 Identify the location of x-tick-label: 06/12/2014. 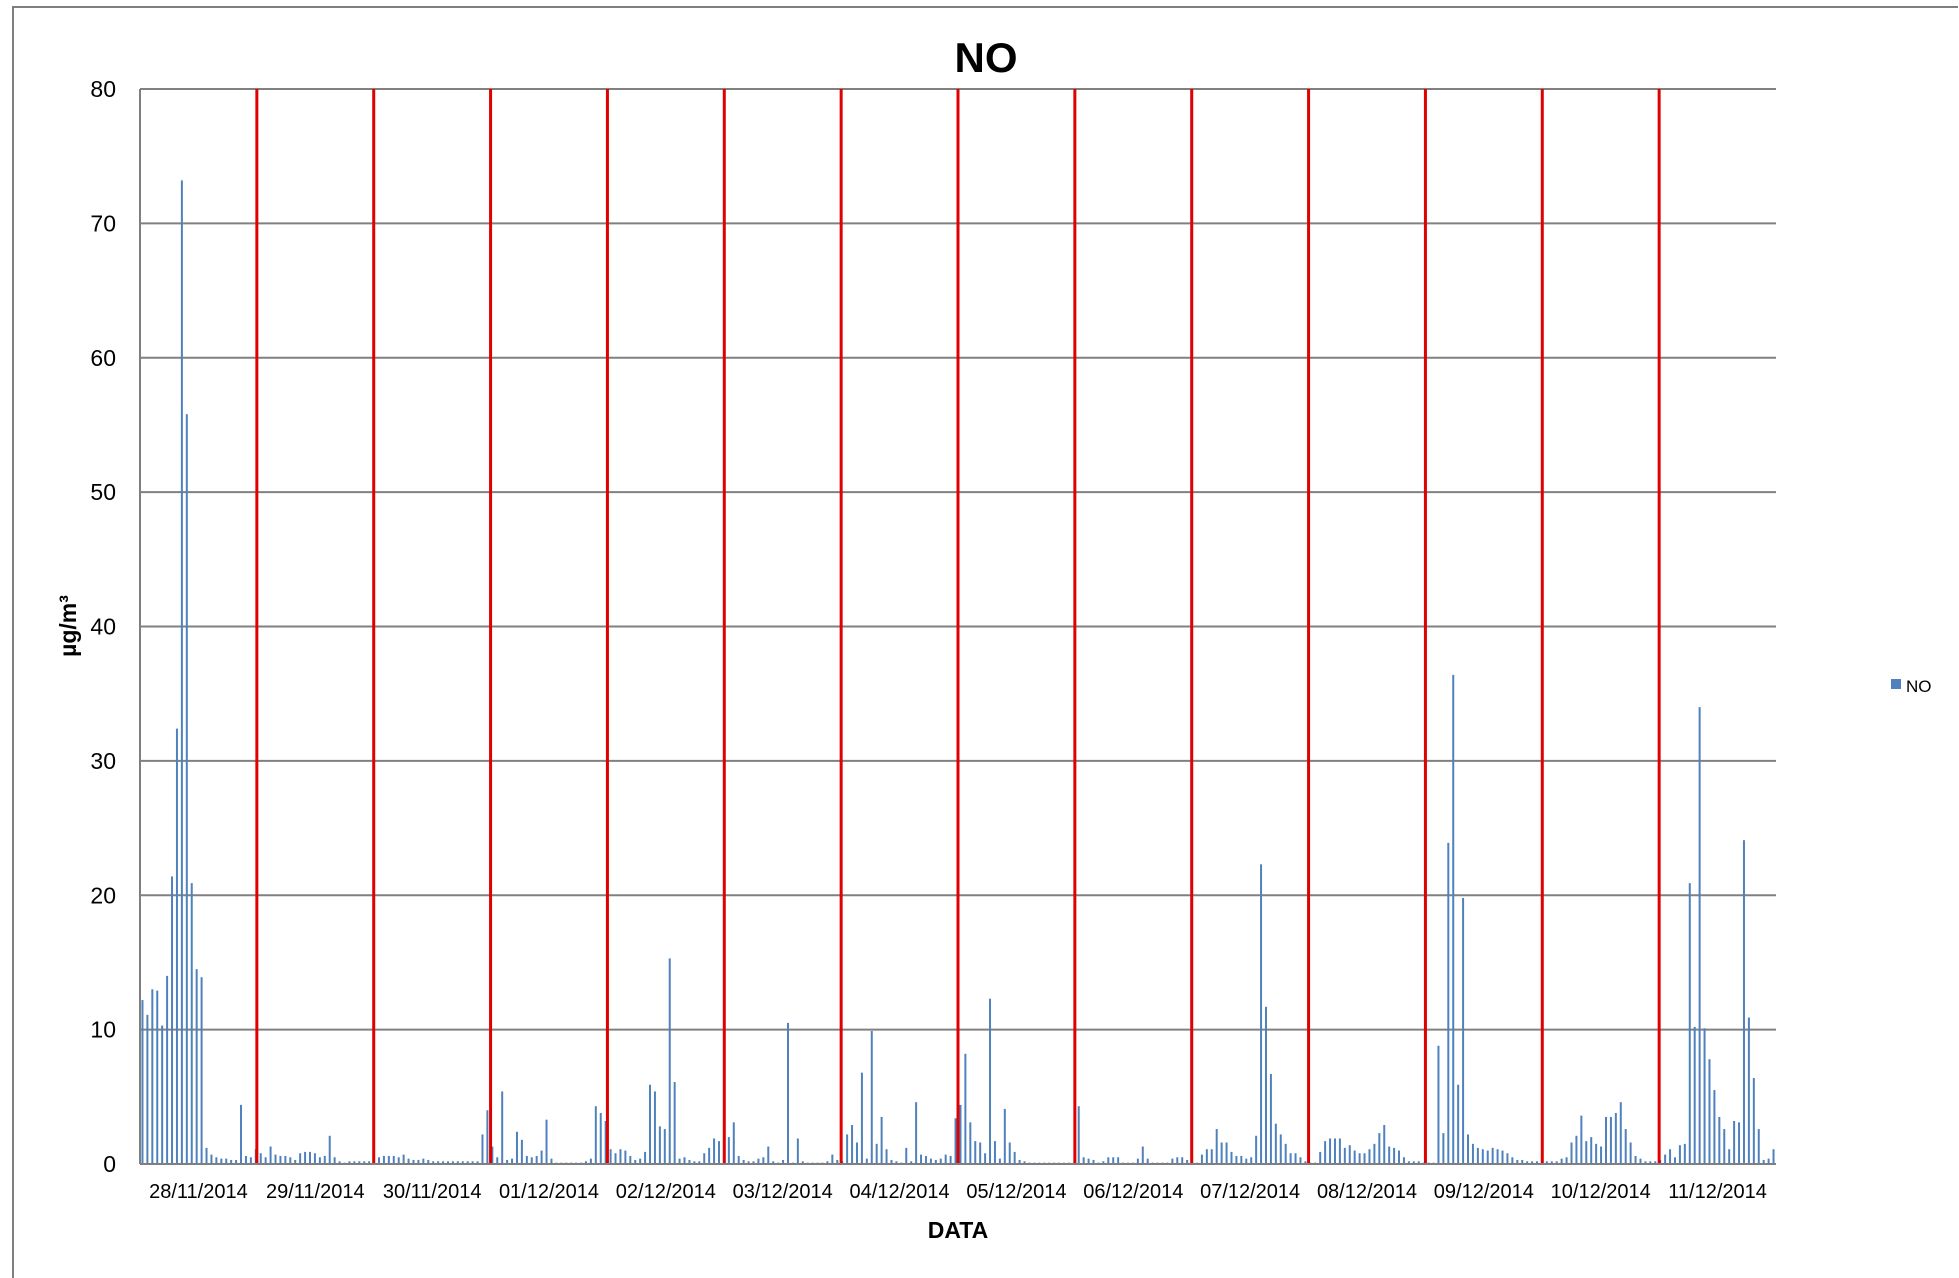
(1133, 1192).